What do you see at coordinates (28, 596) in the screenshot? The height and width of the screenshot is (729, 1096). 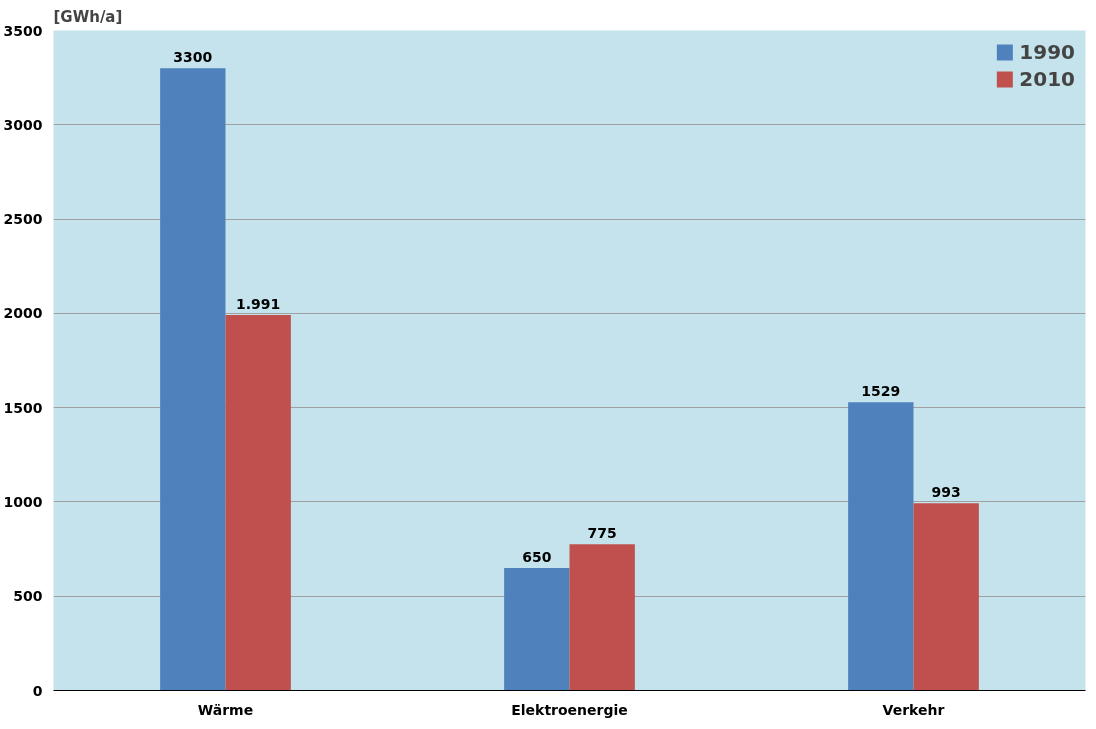 I see `y-tick-label: 500` at bounding box center [28, 596].